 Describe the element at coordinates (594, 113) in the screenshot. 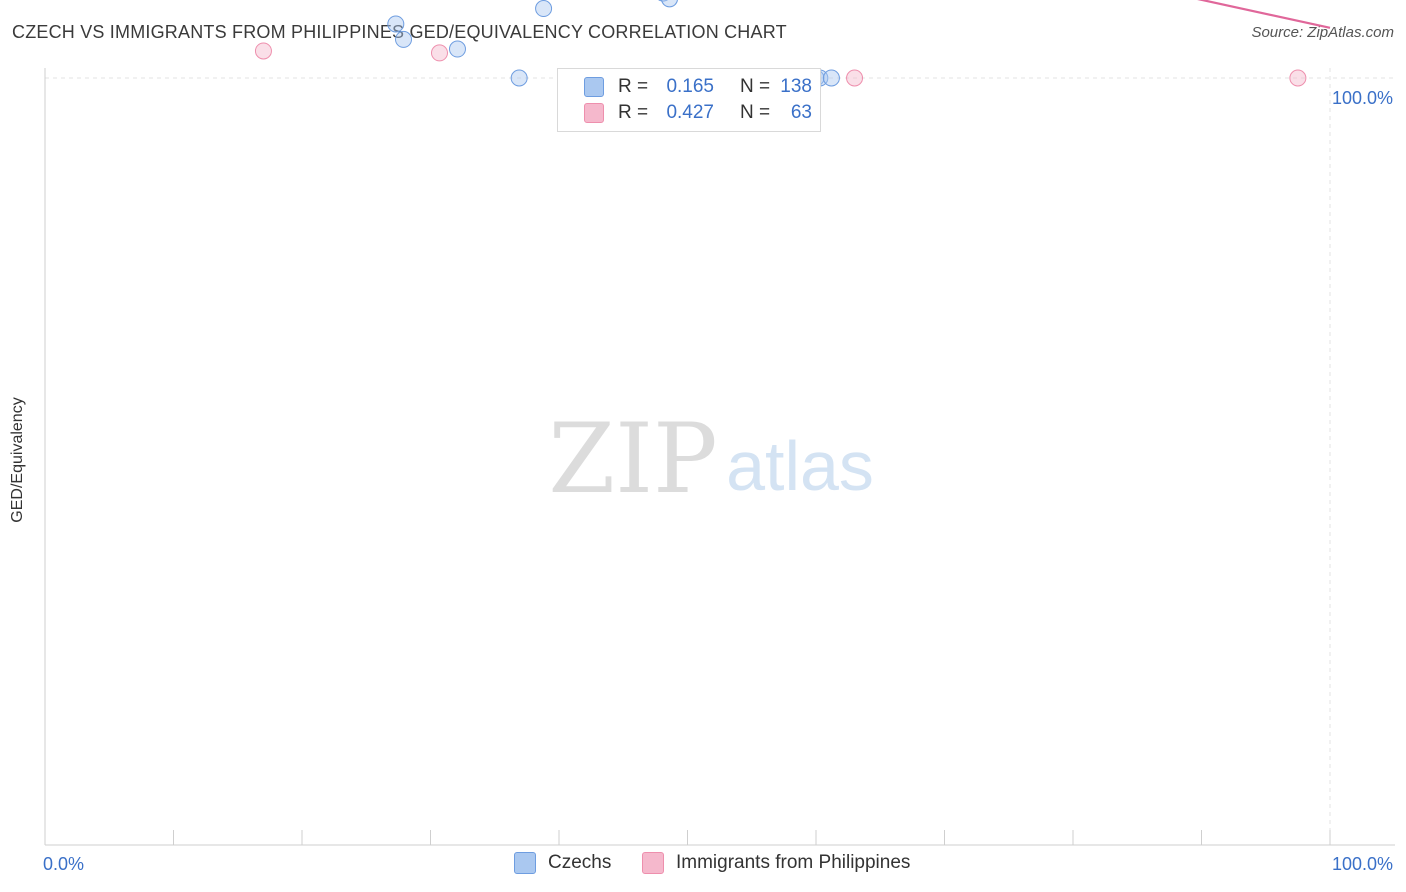

I see `philippines-swatch` at that location.